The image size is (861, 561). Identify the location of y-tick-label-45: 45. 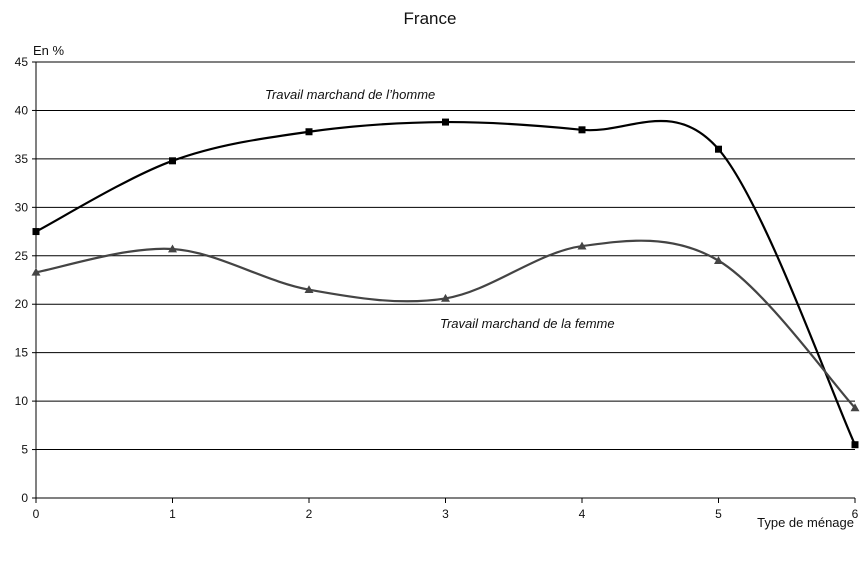
(22, 62).